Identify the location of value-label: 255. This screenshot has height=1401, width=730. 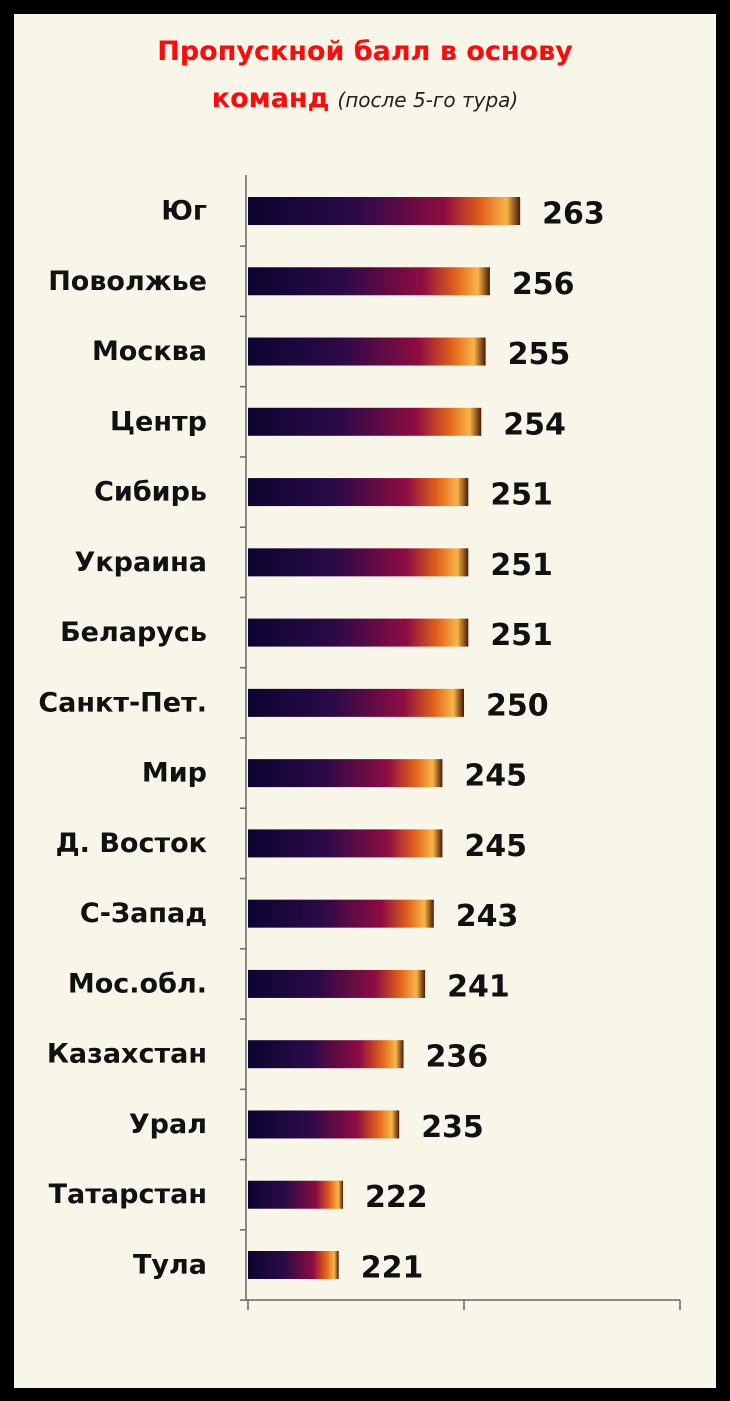
(539, 354).